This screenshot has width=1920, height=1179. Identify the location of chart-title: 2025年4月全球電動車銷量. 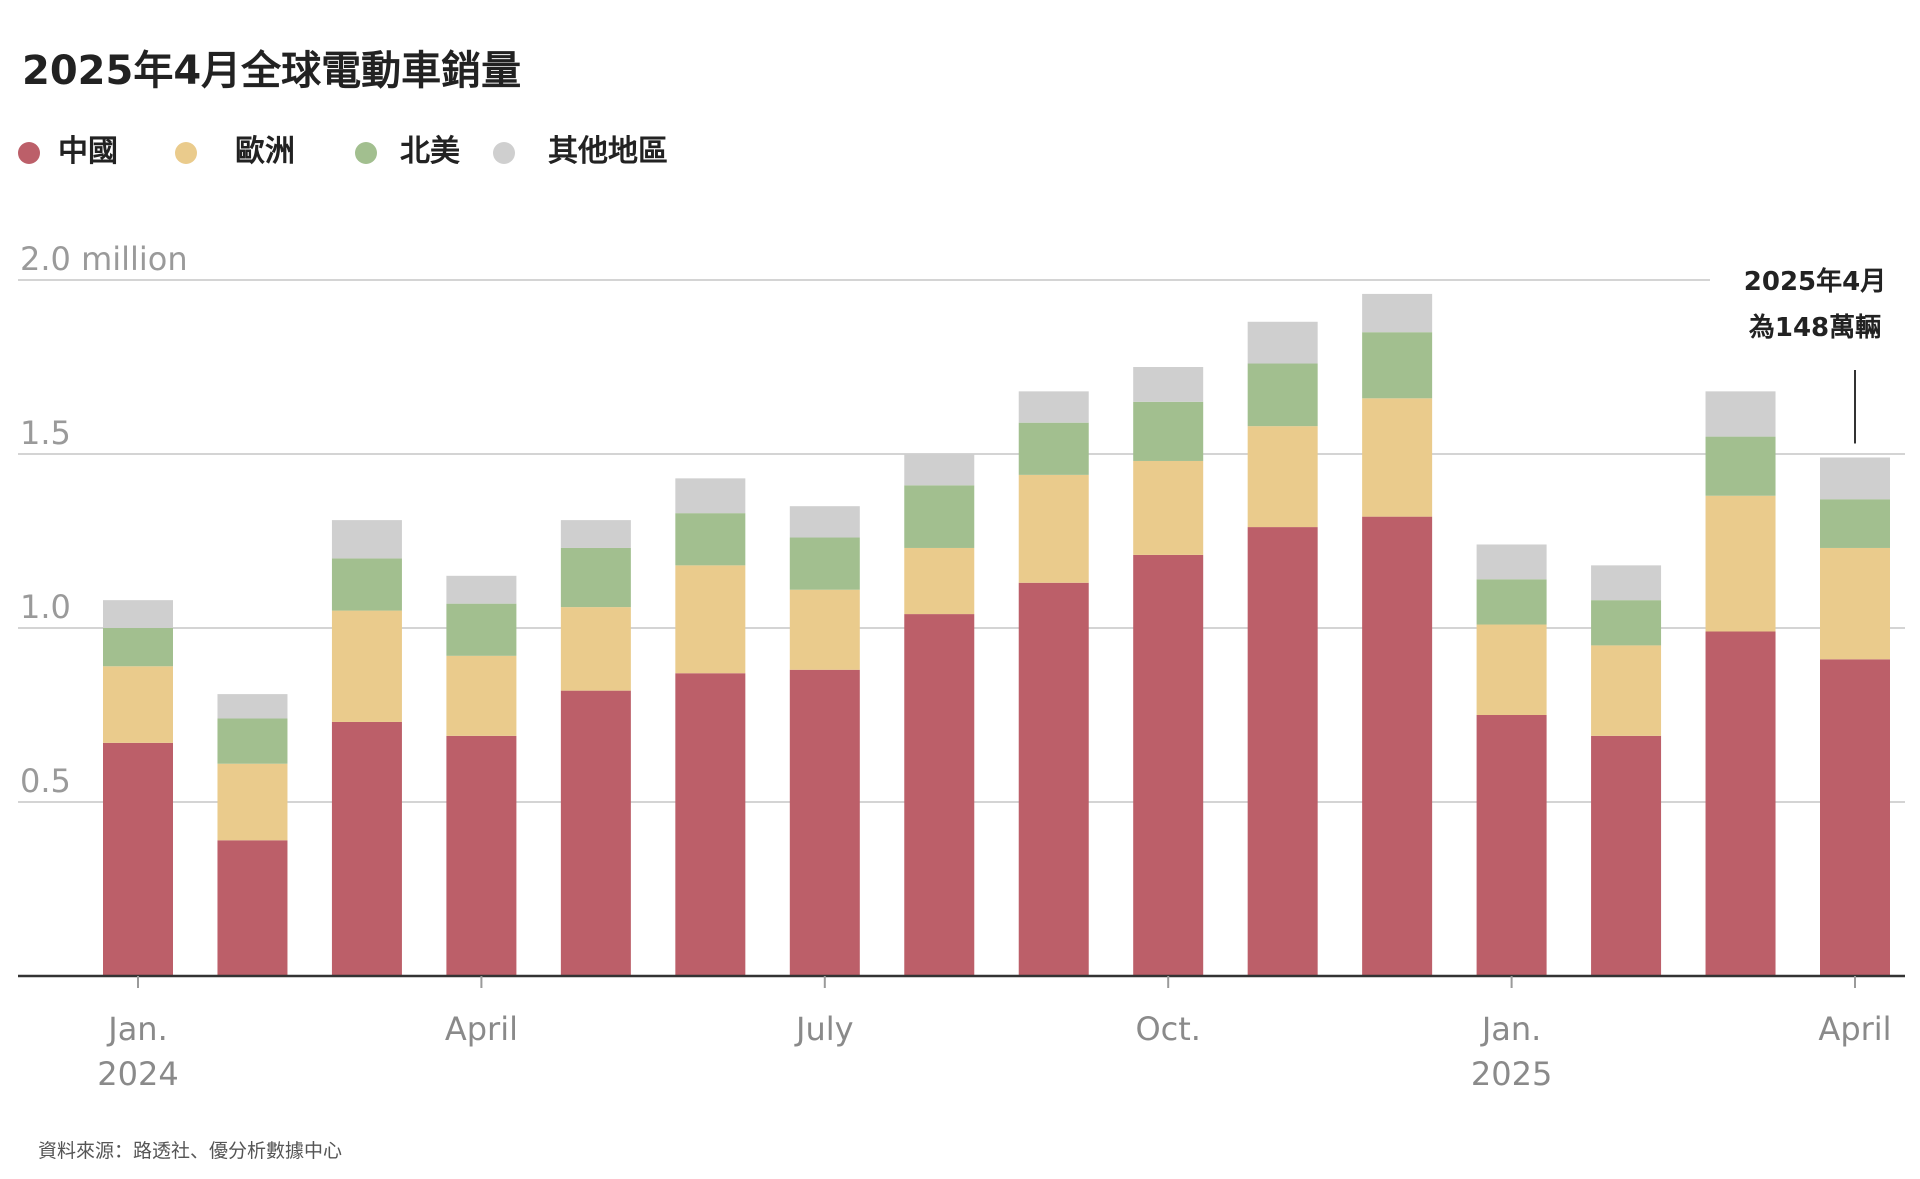
(272, 71).